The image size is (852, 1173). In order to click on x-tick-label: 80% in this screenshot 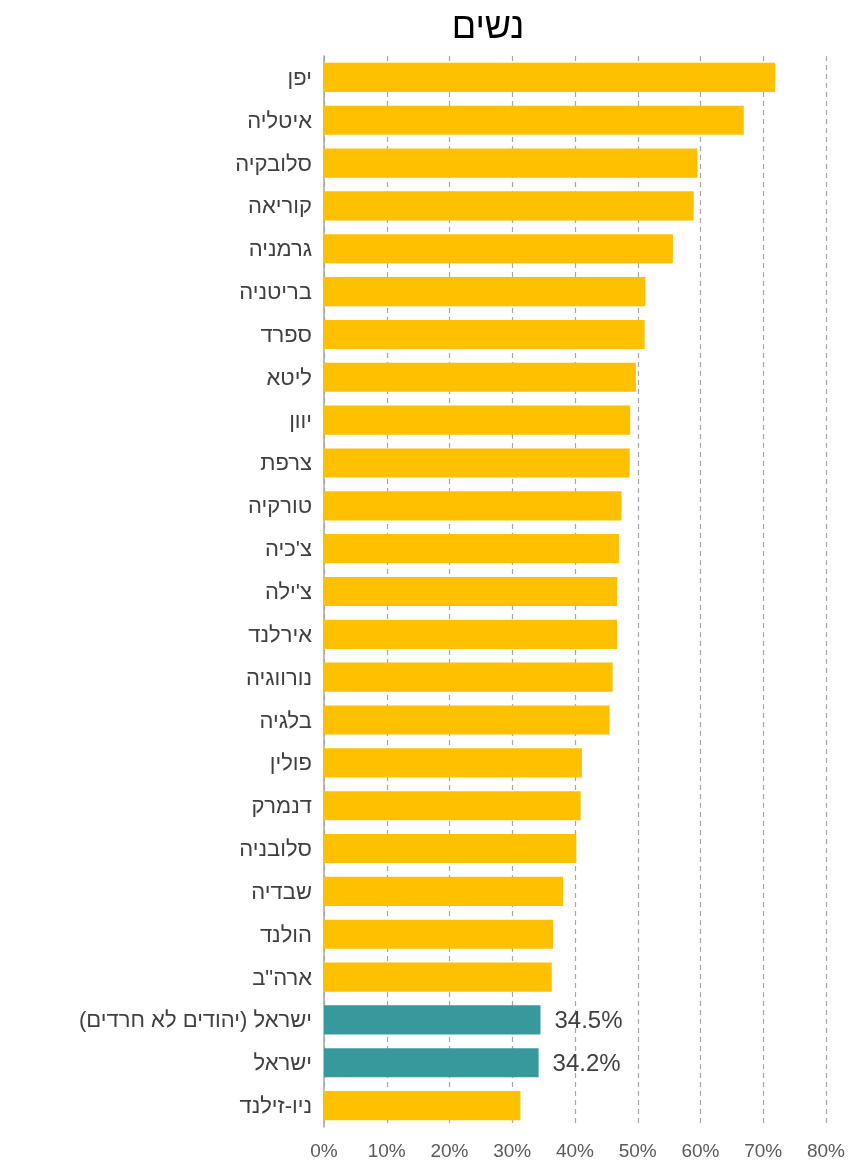, I will do `click(826, 1150)`.